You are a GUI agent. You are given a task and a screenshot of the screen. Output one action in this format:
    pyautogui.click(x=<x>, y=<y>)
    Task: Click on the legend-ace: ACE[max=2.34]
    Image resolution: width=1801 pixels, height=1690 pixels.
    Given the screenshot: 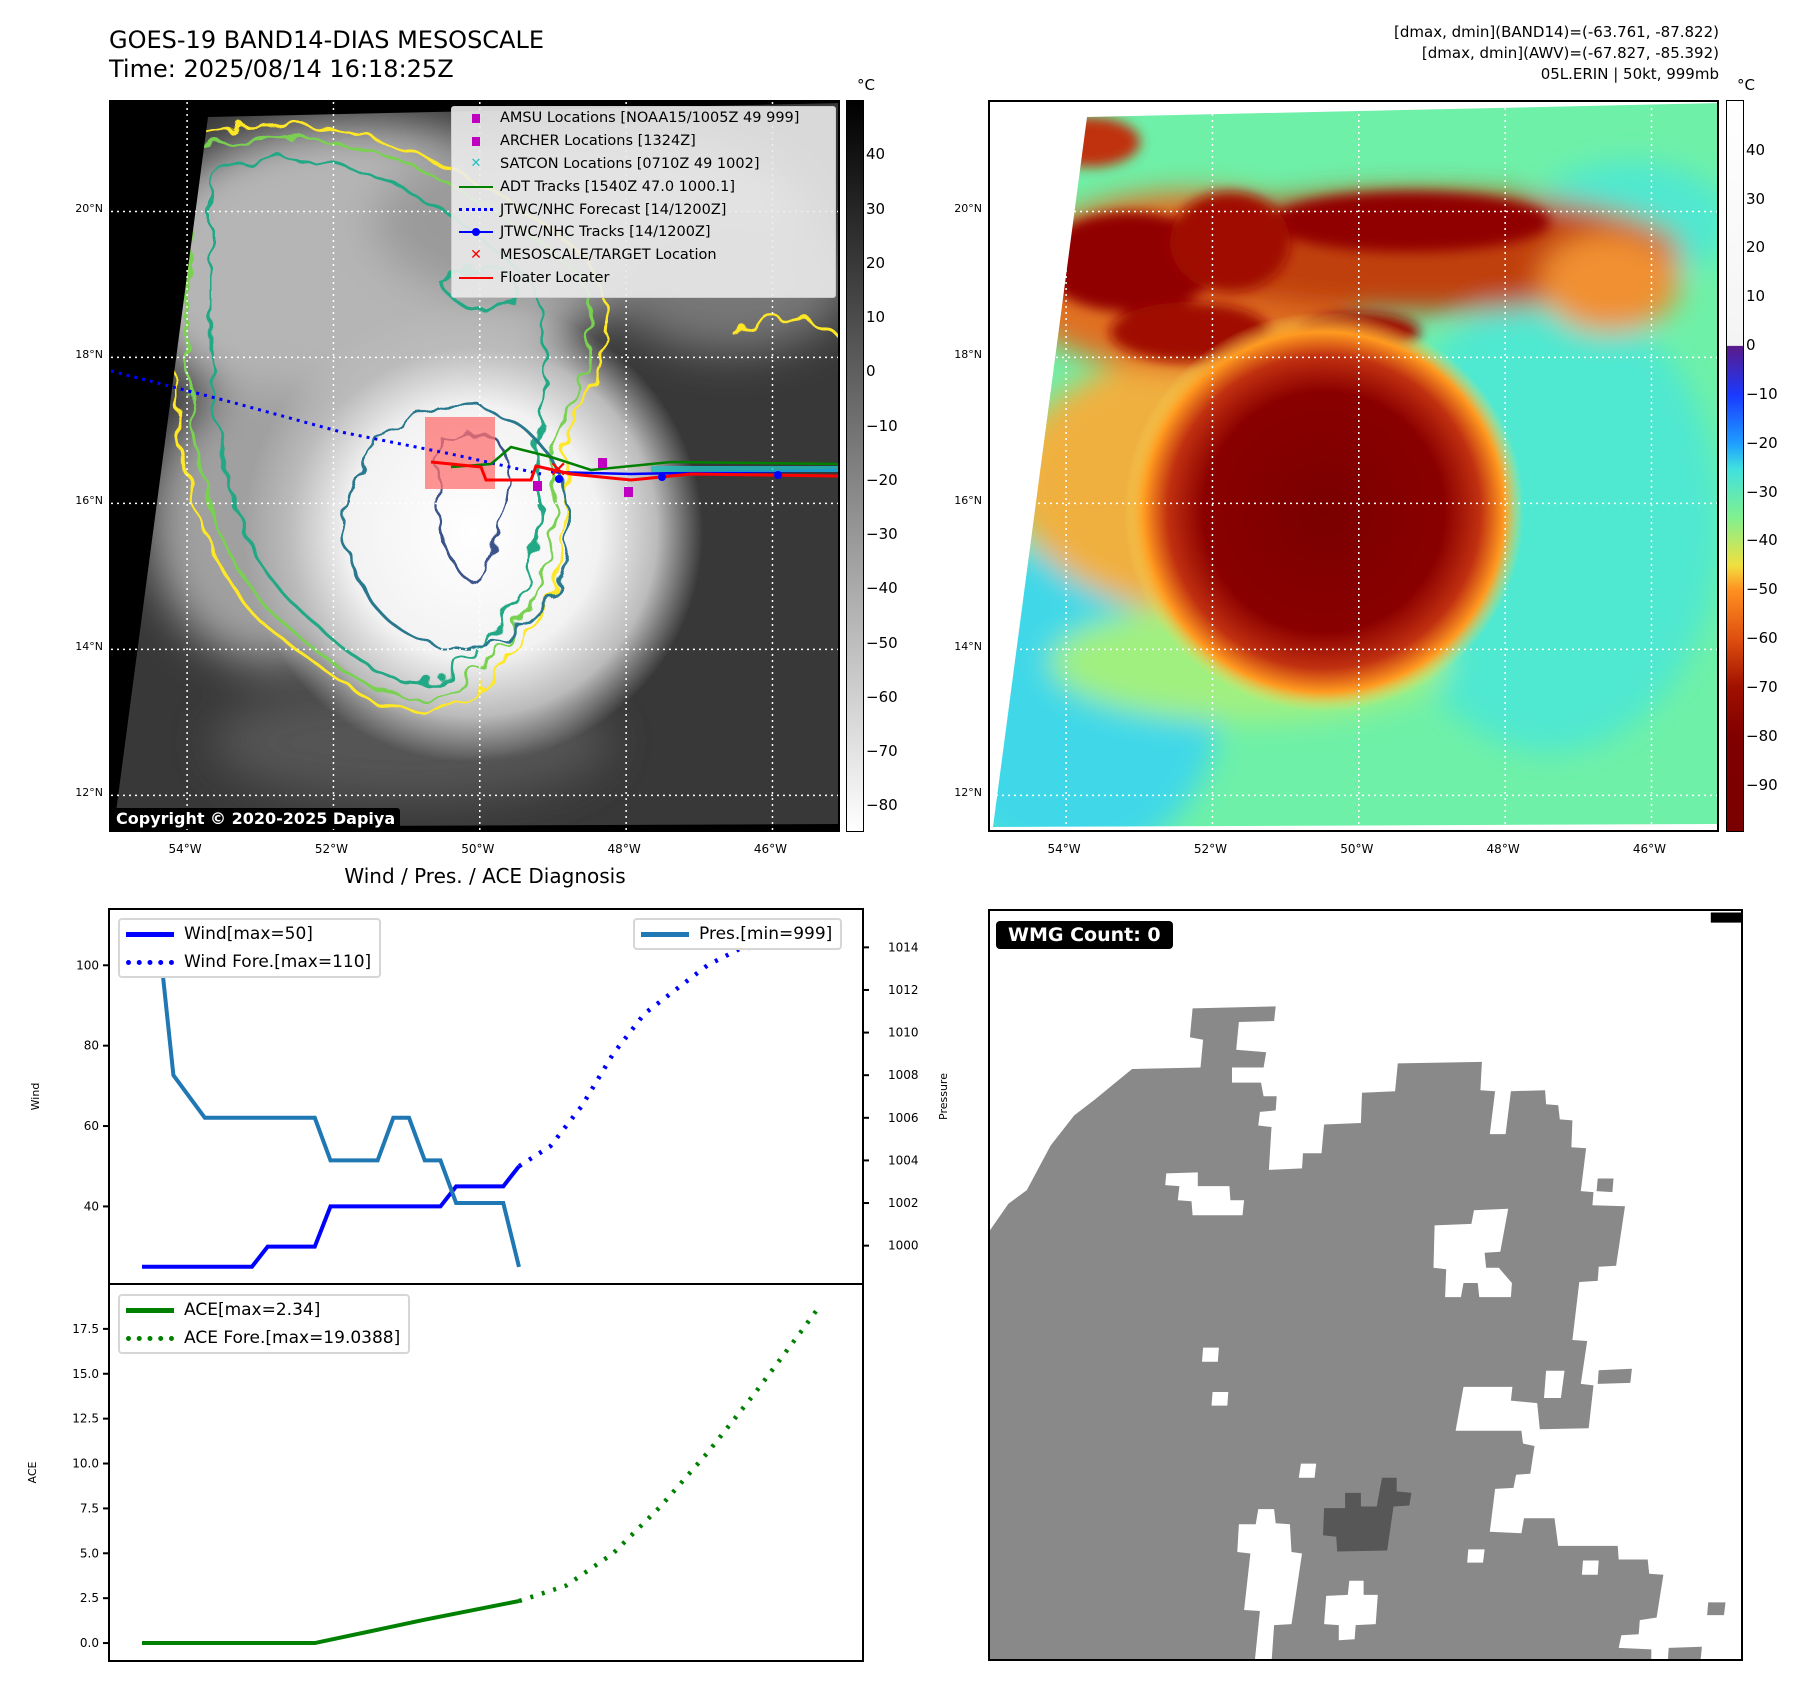 What is the action you would take?
    pyautogui.click(x=264, y=1310)
    